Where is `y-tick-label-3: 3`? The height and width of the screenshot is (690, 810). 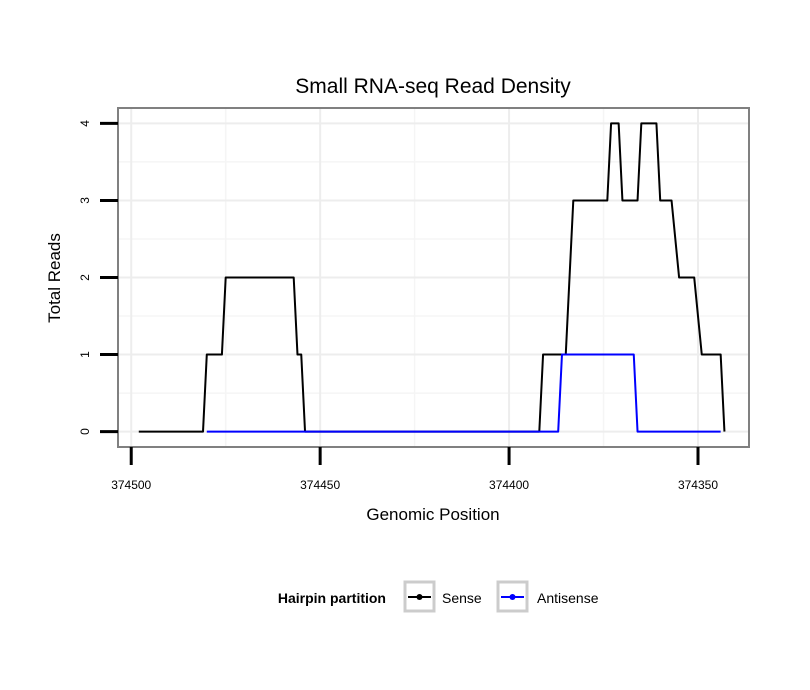
y-tick-label-3: 3 is located at coordinates (85, 200).